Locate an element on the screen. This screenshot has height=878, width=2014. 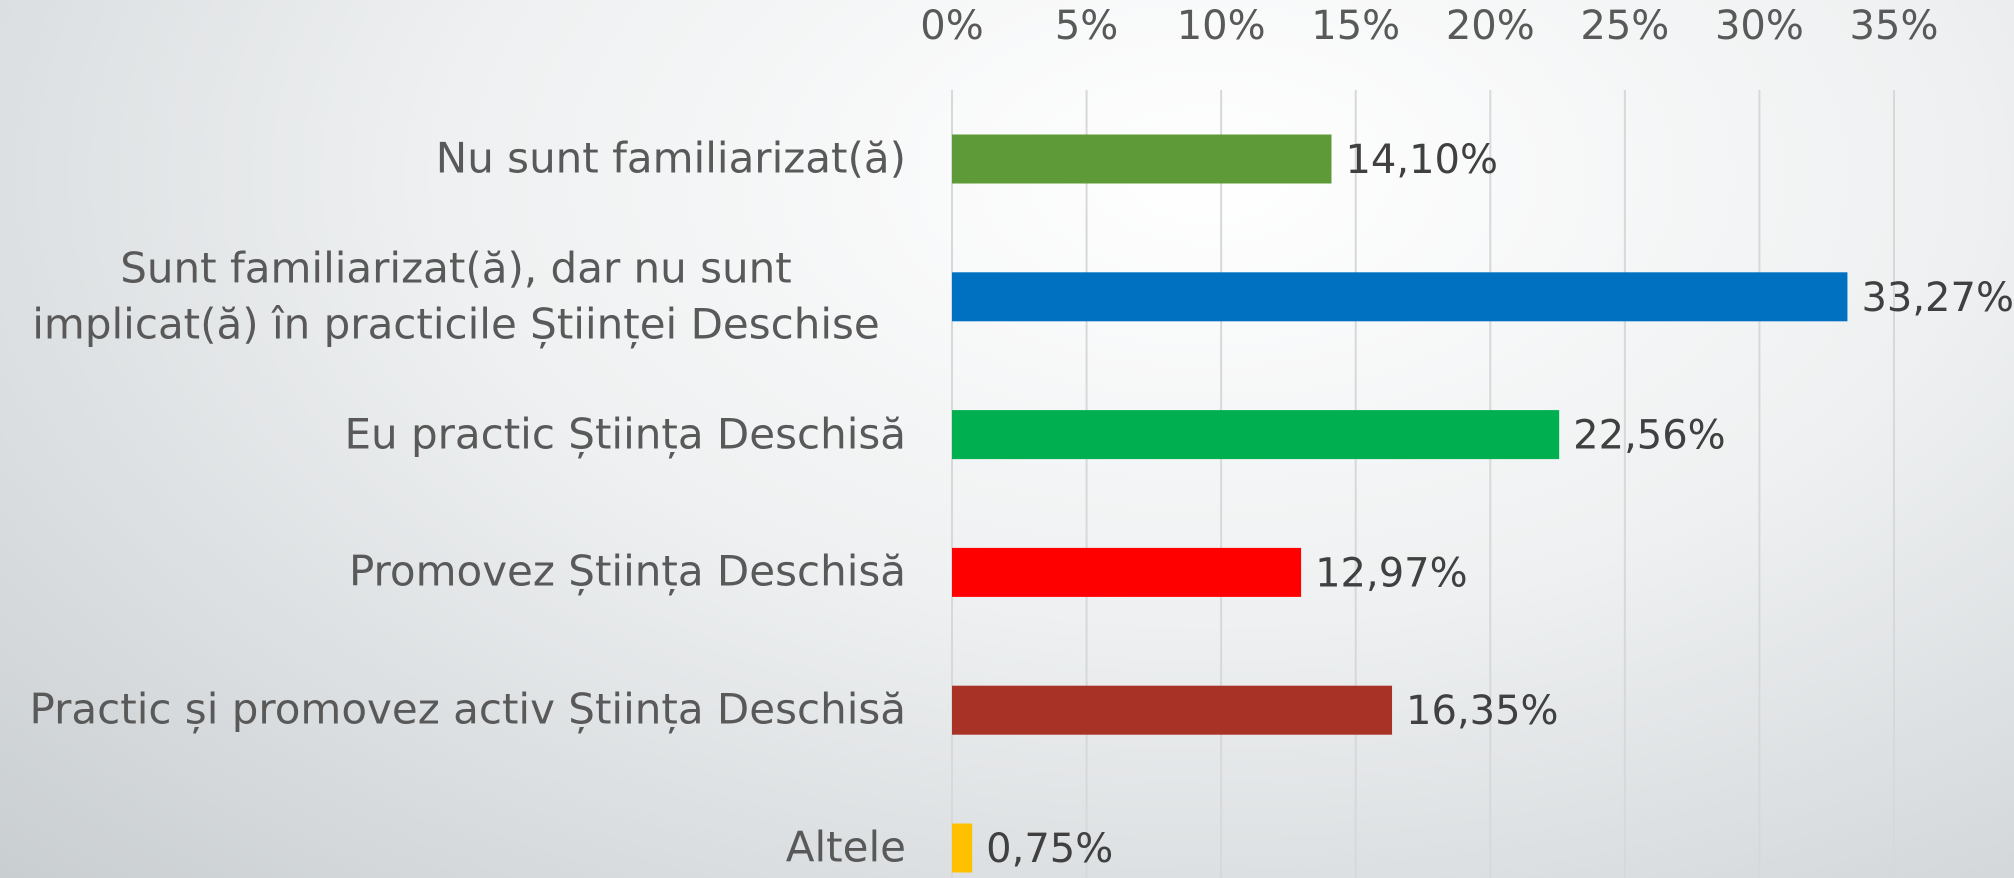
x-tick-label: 5% is located at coordinates (1086, 26).